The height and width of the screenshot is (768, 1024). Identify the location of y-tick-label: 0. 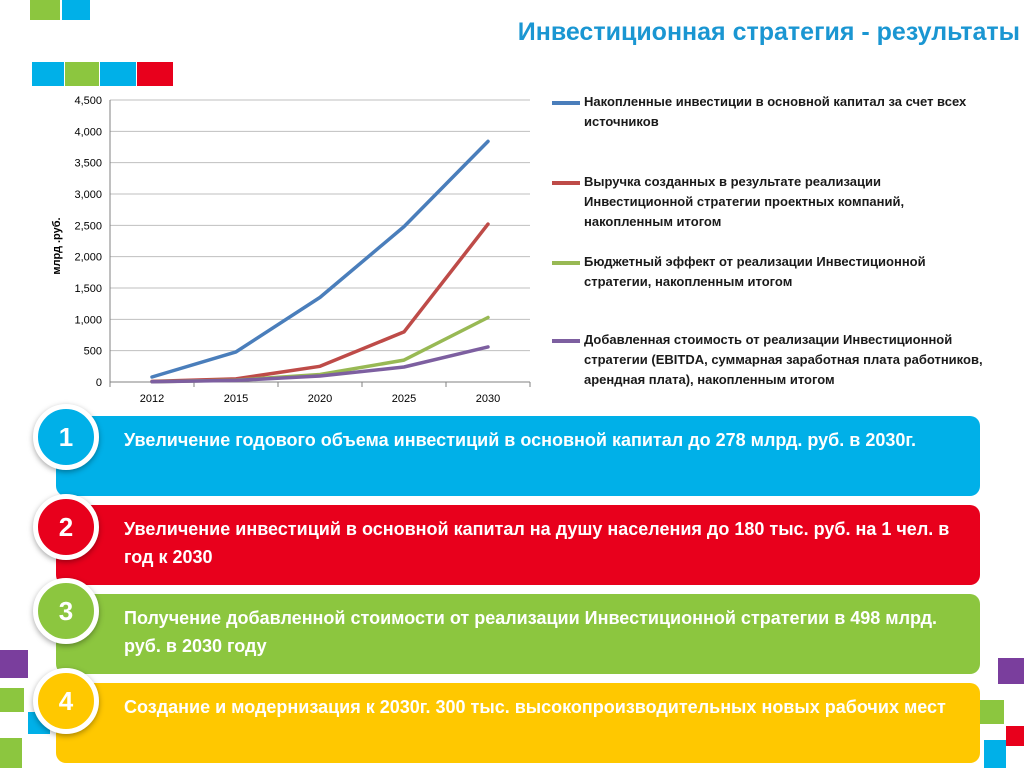
(99, 383).